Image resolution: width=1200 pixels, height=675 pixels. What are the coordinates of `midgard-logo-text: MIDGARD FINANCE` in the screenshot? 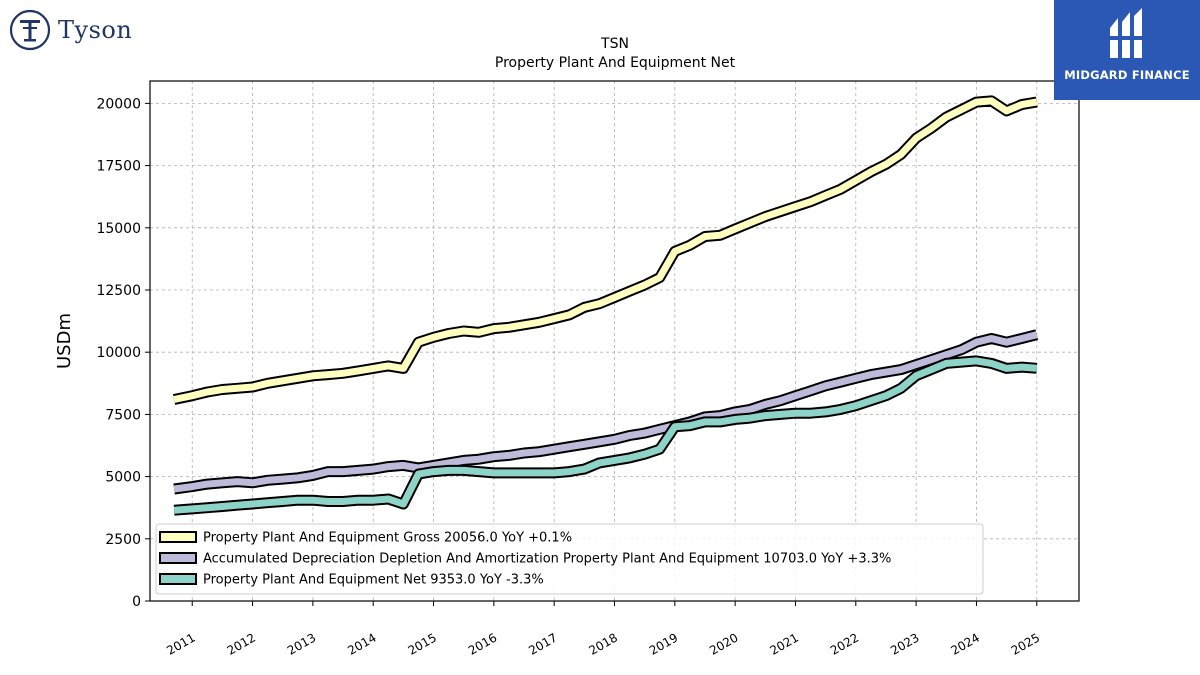 It's located at (1127, 75).